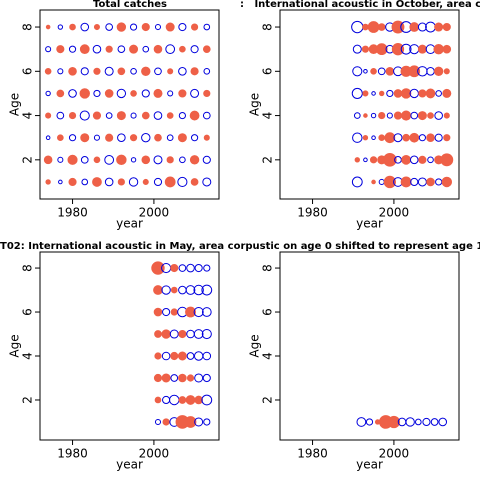  What do you see at coordinates (129, 346) in the screenshot?
I see `plot-frame` at bounding box center [129, 346].